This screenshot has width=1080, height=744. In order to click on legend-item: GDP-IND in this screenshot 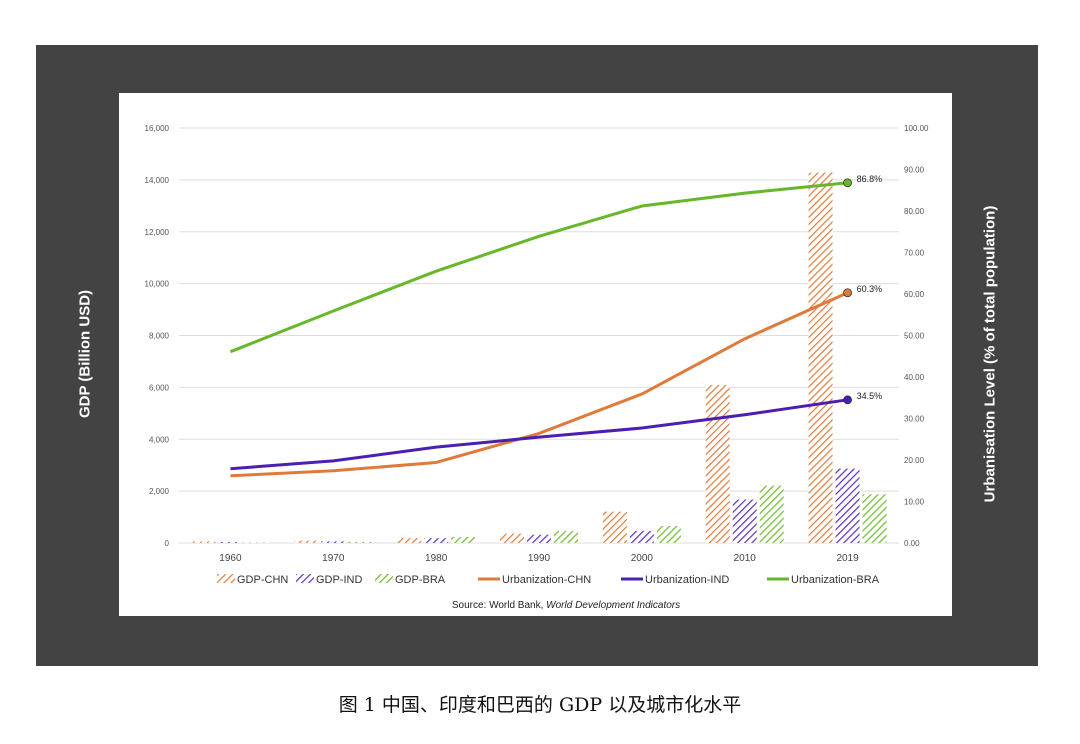, I will do `click(329, 580)`.